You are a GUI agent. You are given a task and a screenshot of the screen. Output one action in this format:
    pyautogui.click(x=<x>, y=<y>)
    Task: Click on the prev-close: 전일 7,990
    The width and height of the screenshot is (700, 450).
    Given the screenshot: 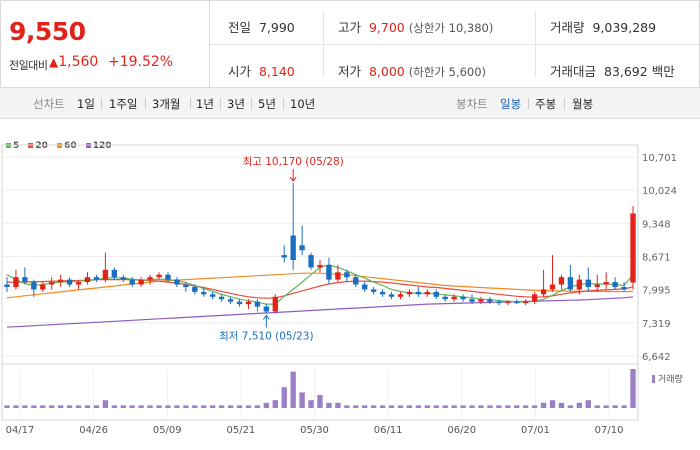 What is the action you would take?
    pyautogui.click(x=261, y=26)
    